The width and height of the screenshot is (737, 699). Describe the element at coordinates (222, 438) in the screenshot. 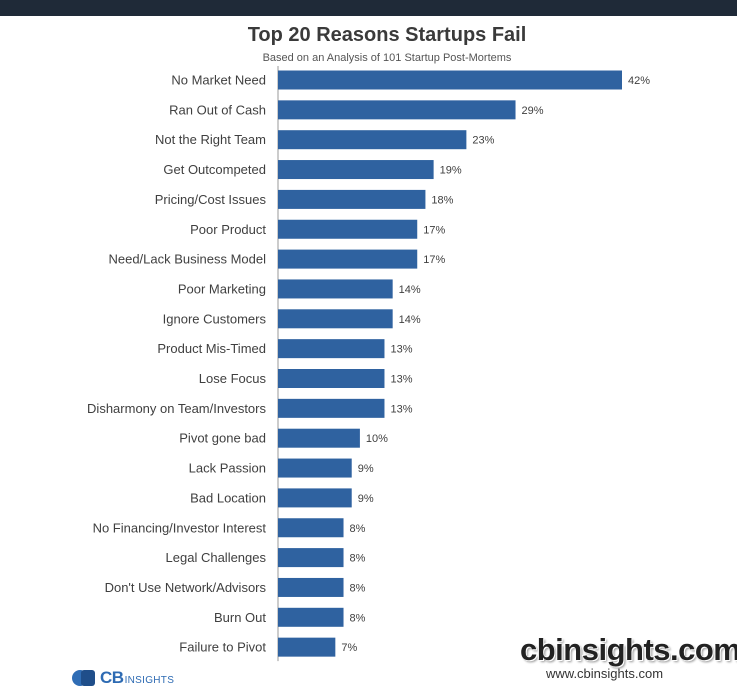

I see `category-label: Pivot gone bad` at that location.